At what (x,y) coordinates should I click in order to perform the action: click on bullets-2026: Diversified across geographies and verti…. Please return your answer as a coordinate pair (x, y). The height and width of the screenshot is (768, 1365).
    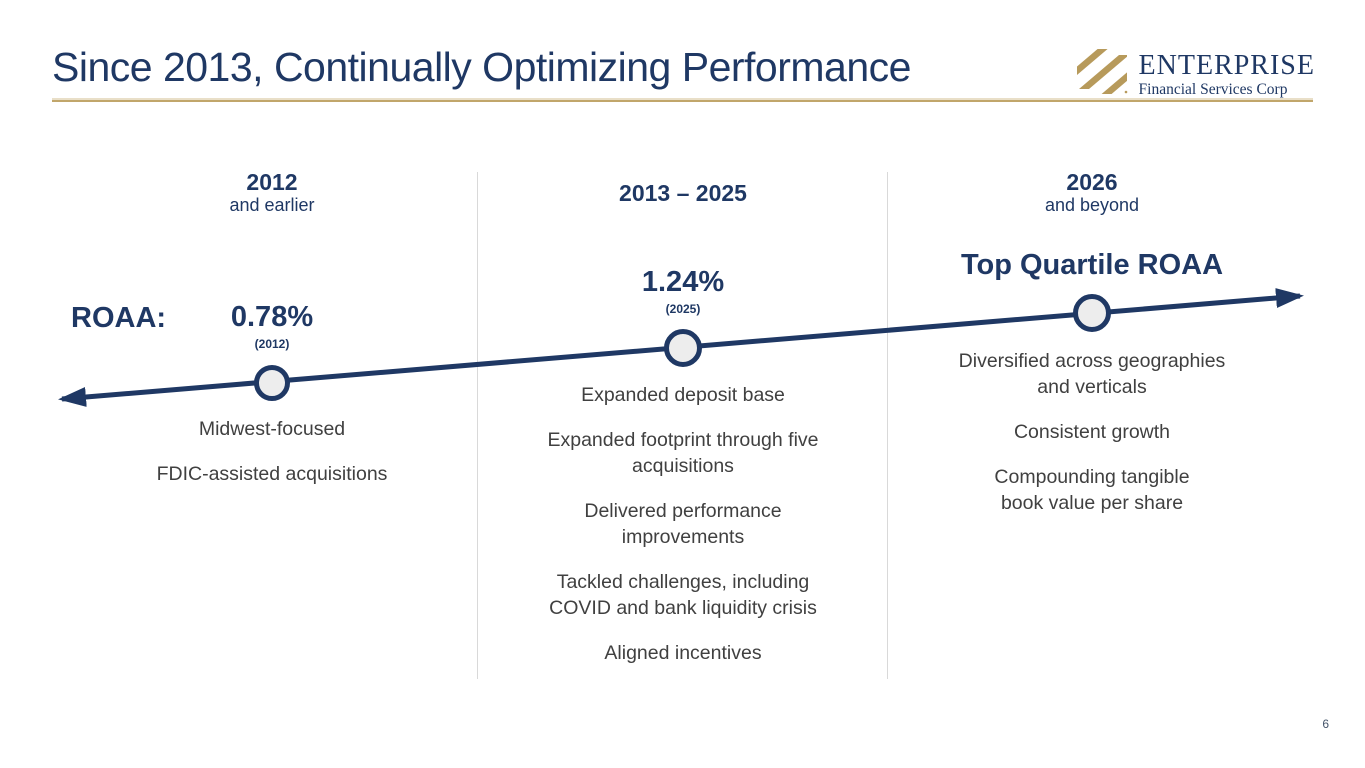
    Looking at the image, I should click on (1092, 441).